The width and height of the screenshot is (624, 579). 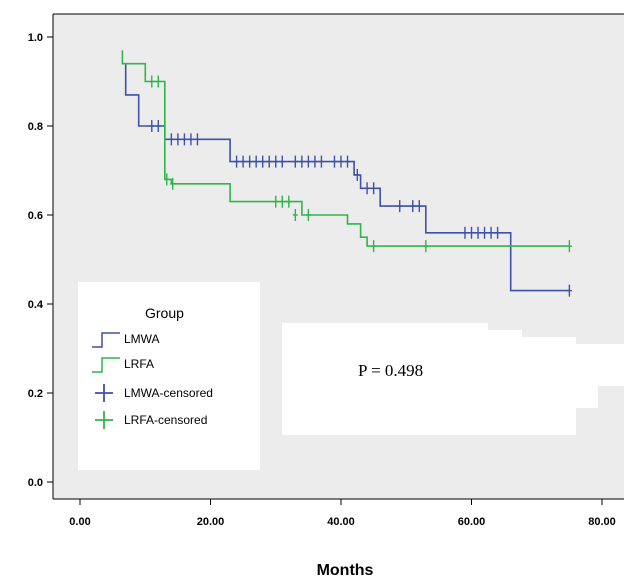 I want to click on p-value-annotation: P = 0.498, so click(x=390, y=370).